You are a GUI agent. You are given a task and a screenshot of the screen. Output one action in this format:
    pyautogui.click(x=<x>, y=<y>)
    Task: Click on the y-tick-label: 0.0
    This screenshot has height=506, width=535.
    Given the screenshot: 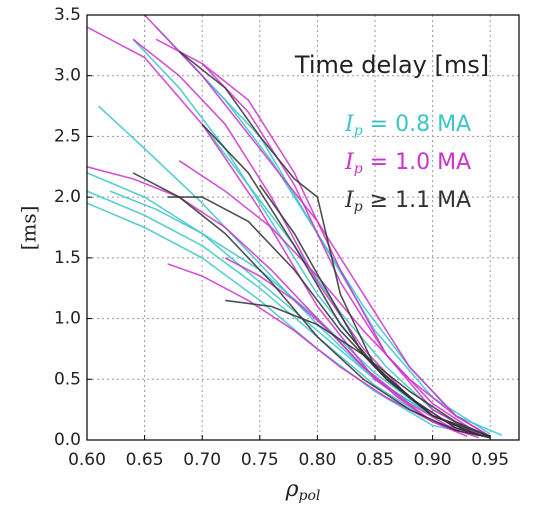 What is the action you would take?
    pyautogui.click(x=67, y=440)
    